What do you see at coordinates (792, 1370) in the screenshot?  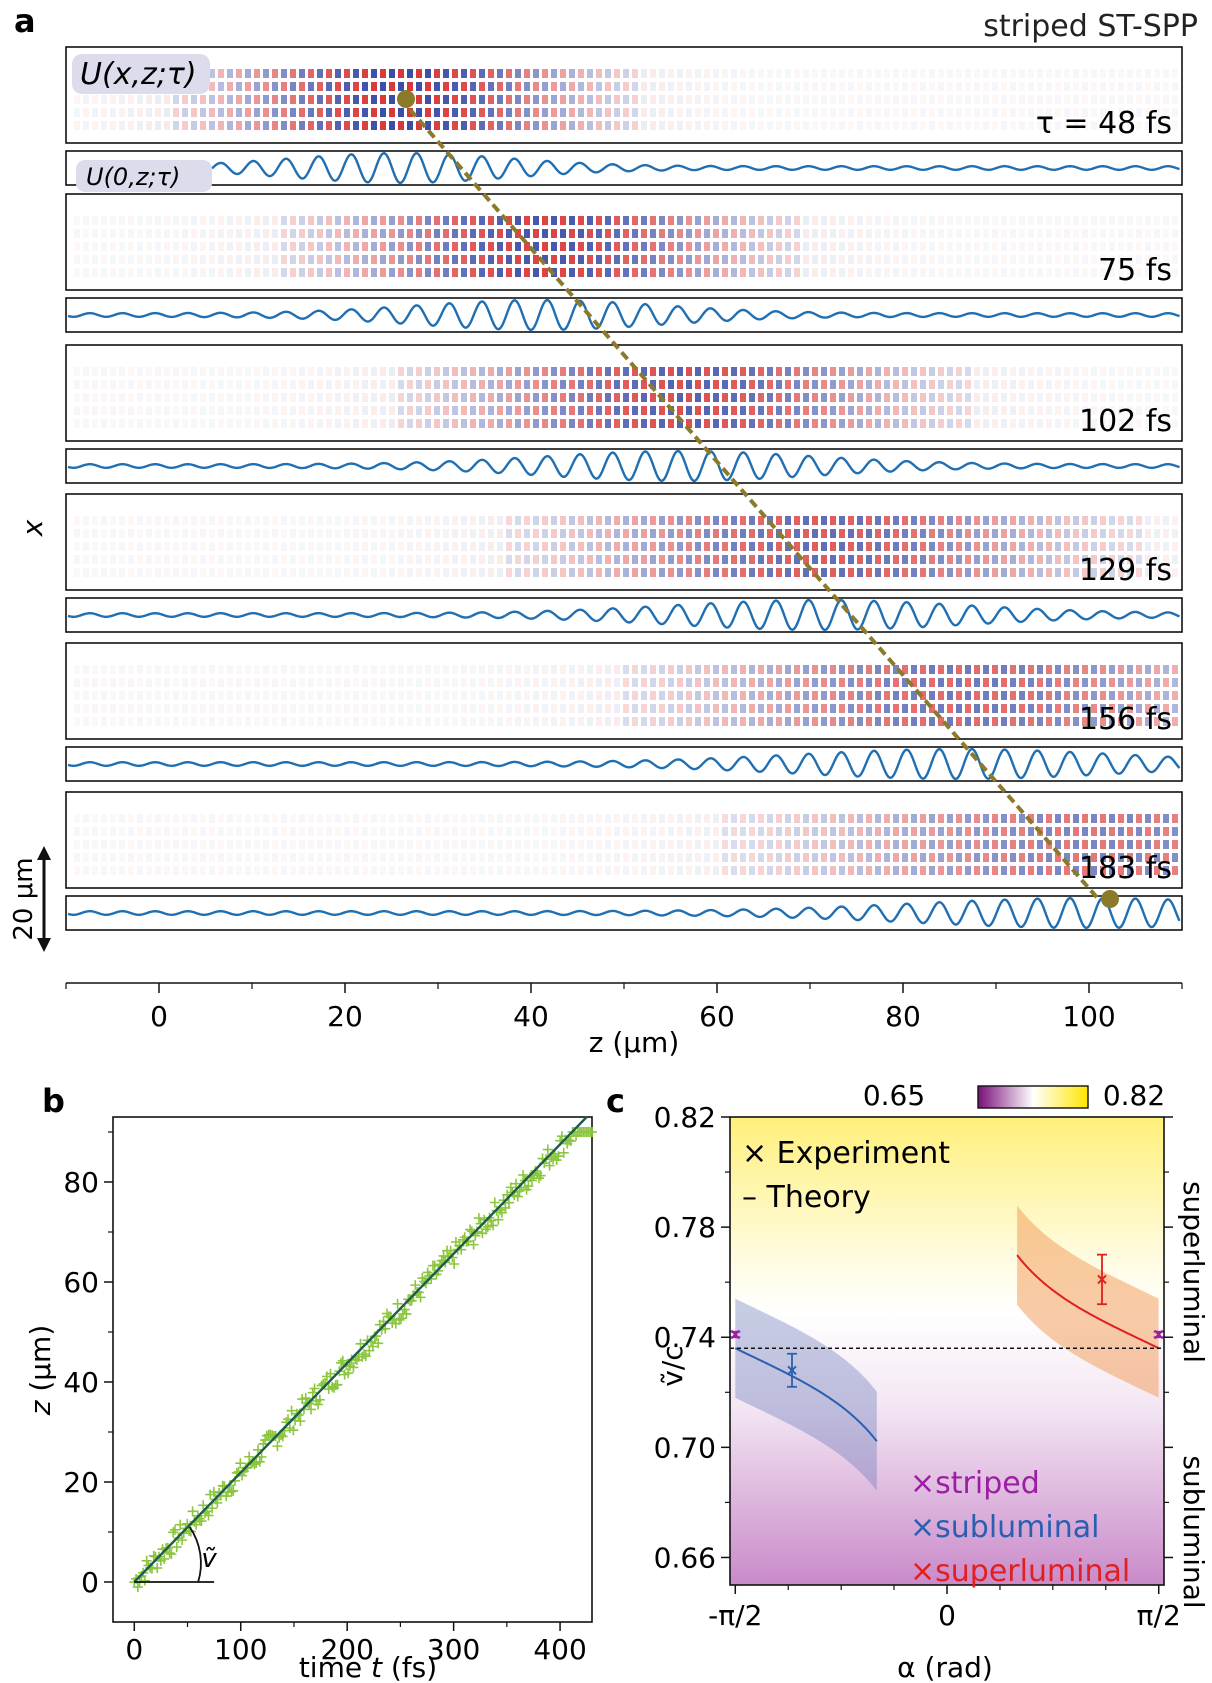 I see `subluminal-point` at bounding box center [792, 1370].